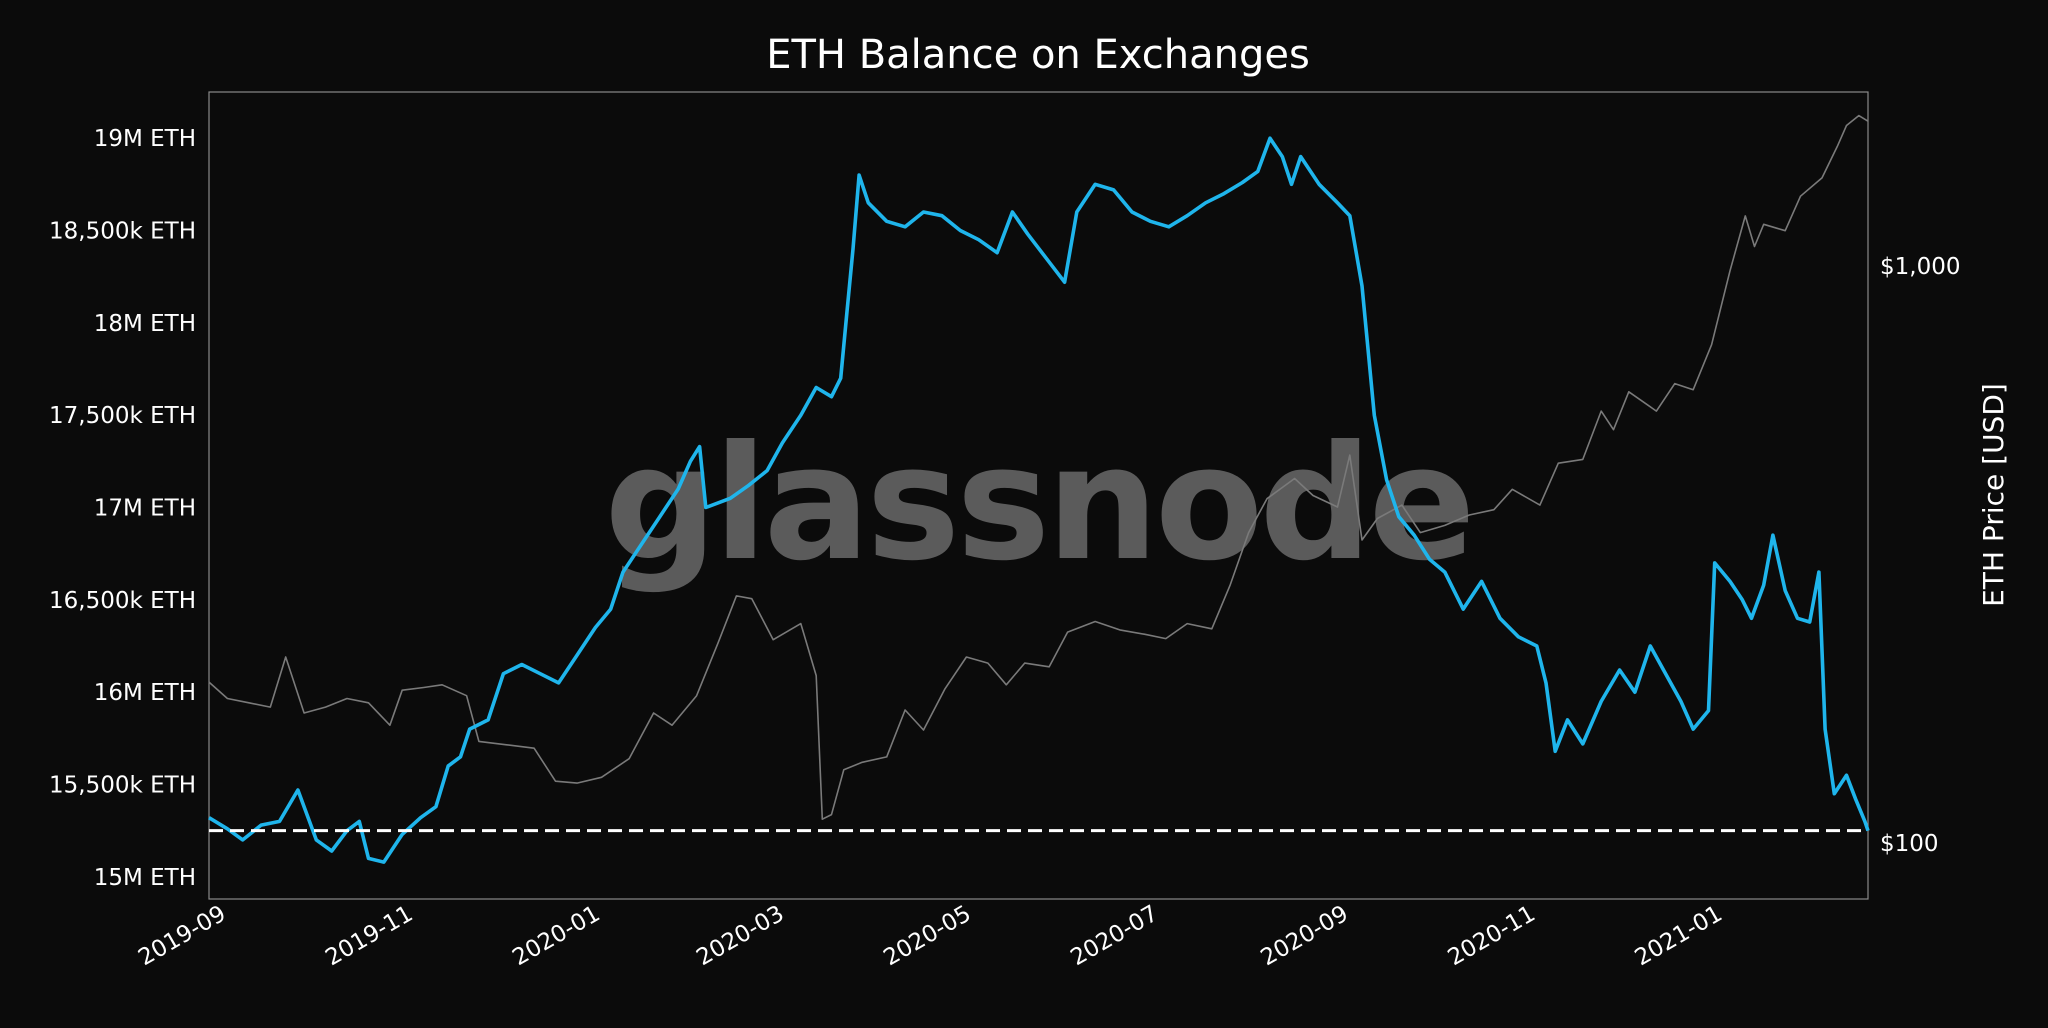  I want to click on right-axis-label: ETH Price [USD], so click(1993, 495).